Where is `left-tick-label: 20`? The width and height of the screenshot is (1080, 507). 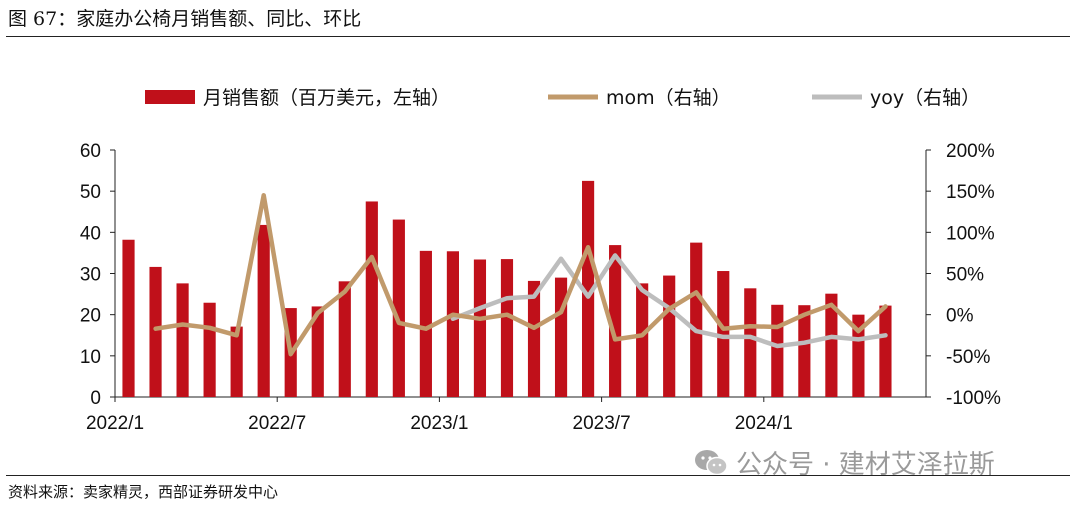
left-tick-label: 20 is located at coordinates (90, 316).